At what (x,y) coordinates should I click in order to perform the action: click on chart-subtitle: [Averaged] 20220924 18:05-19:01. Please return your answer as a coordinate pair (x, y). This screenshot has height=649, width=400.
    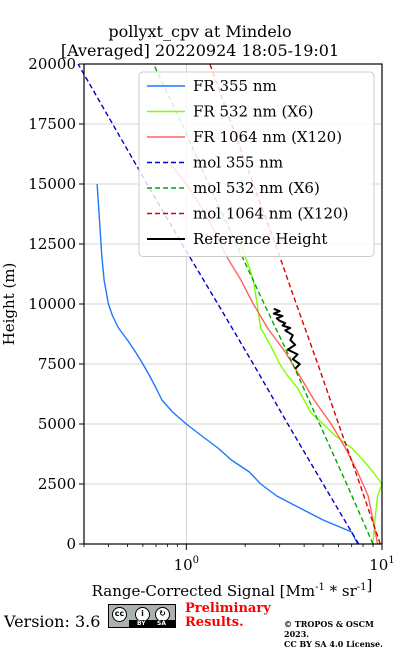
    Looking at the image, I should click on (200, 50).